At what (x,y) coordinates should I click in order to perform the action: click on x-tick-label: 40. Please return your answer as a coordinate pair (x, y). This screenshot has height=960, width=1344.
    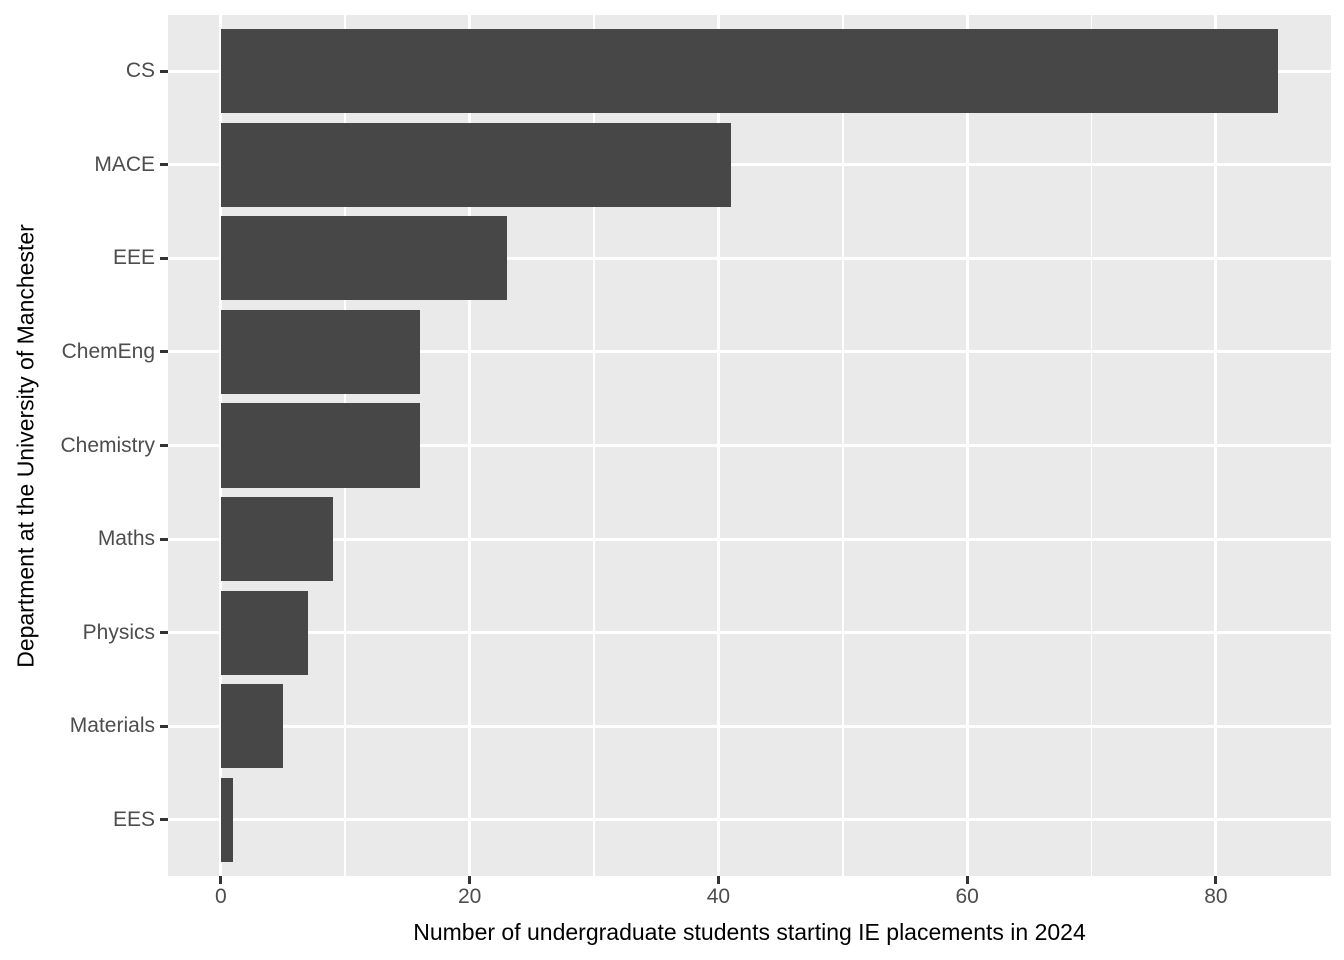
    Looking at the image, I should click on (718, 896).